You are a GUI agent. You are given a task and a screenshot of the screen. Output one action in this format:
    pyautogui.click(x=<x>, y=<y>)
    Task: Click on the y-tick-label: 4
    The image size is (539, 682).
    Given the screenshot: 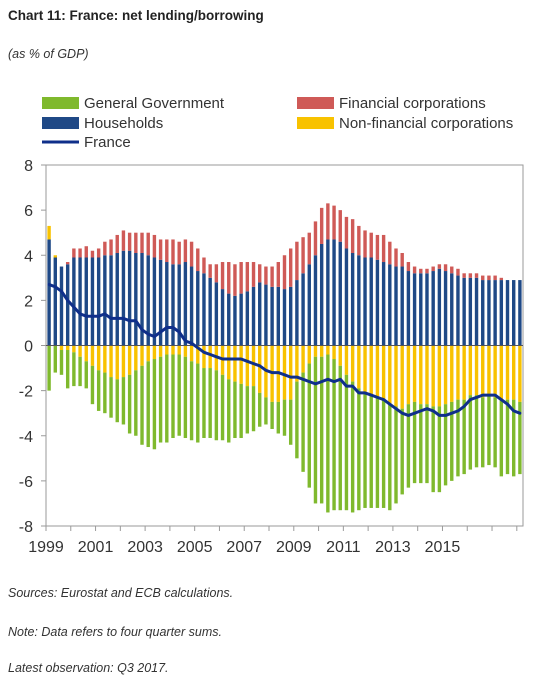 What is the action you would take?
    pyautogui.click(x=28, y=256)
    